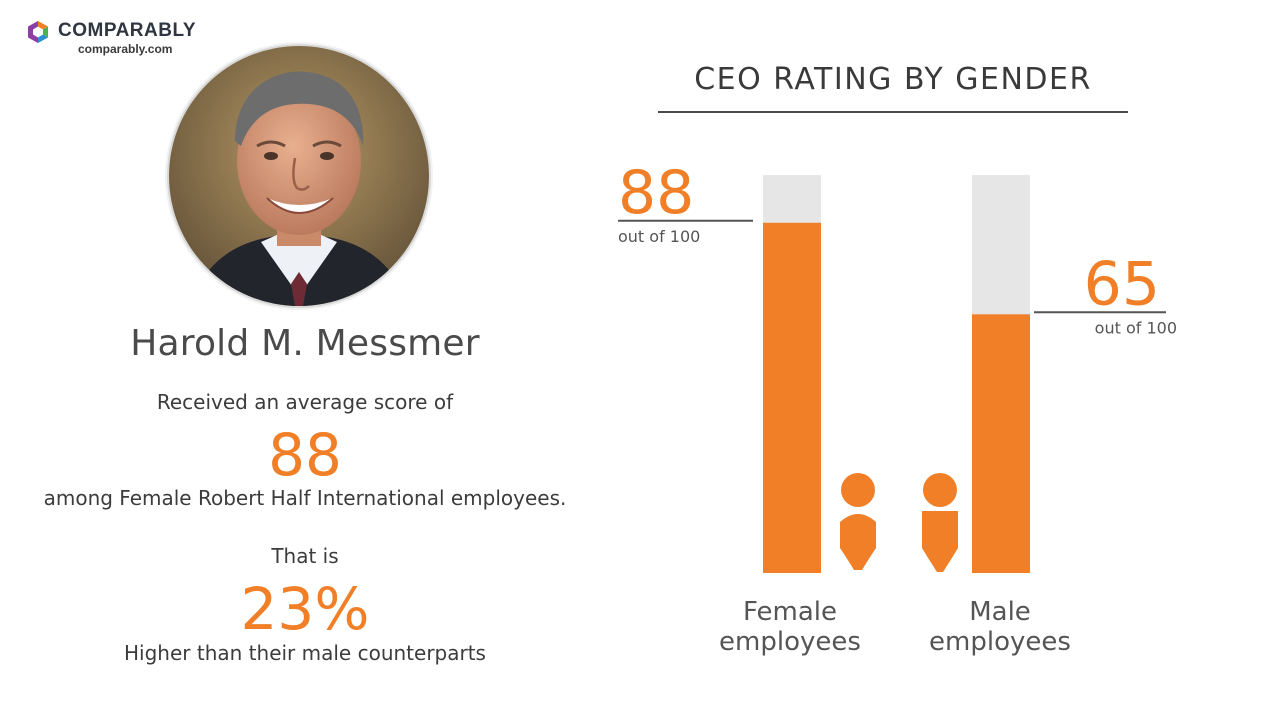  What do you see at coordinates (1136, 327) in the screenshot?
I see `value-sublabel-1: out of 100` at bounding box center [1136, 327].